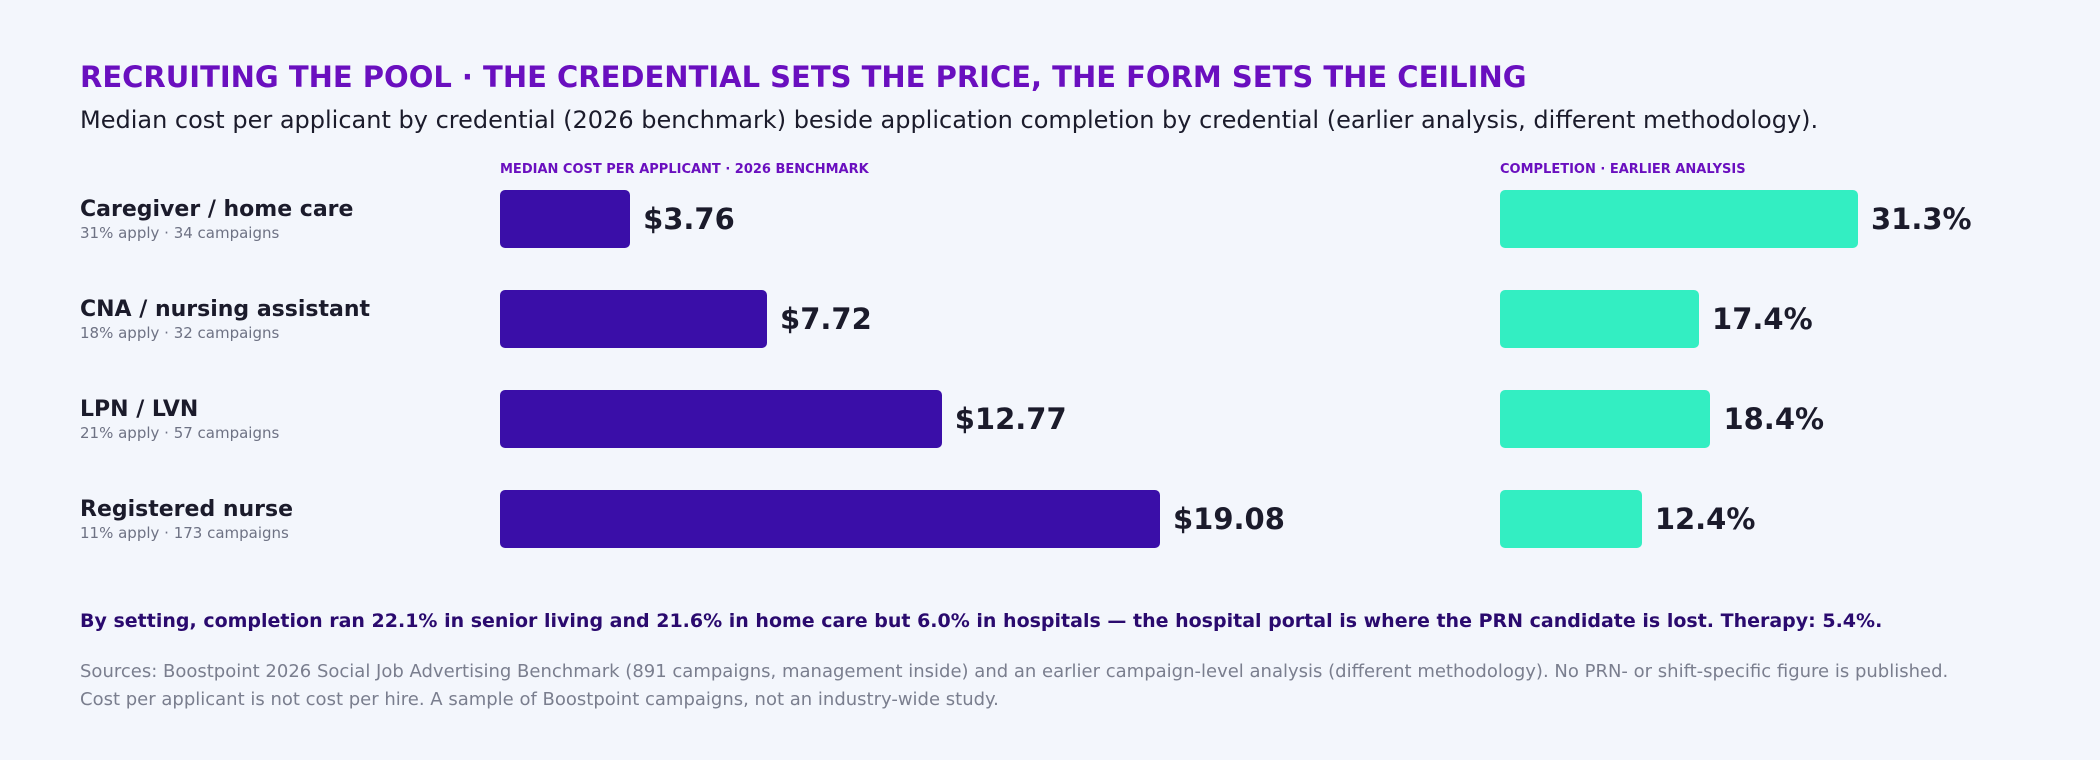 Image resolution: width=2100 pixels, height=760 pixels. Describe the element at coordinates (180, 233) in the screenshot. I see `category-detail: 31% apply · 34 campaigns` at that location.